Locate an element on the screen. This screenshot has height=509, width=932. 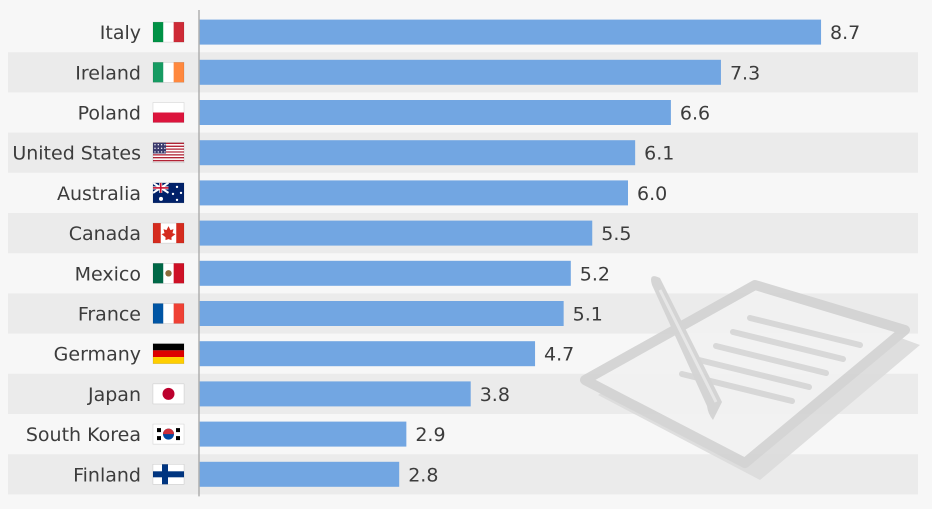
category-label: Australia is located at coordinates (99, 194).